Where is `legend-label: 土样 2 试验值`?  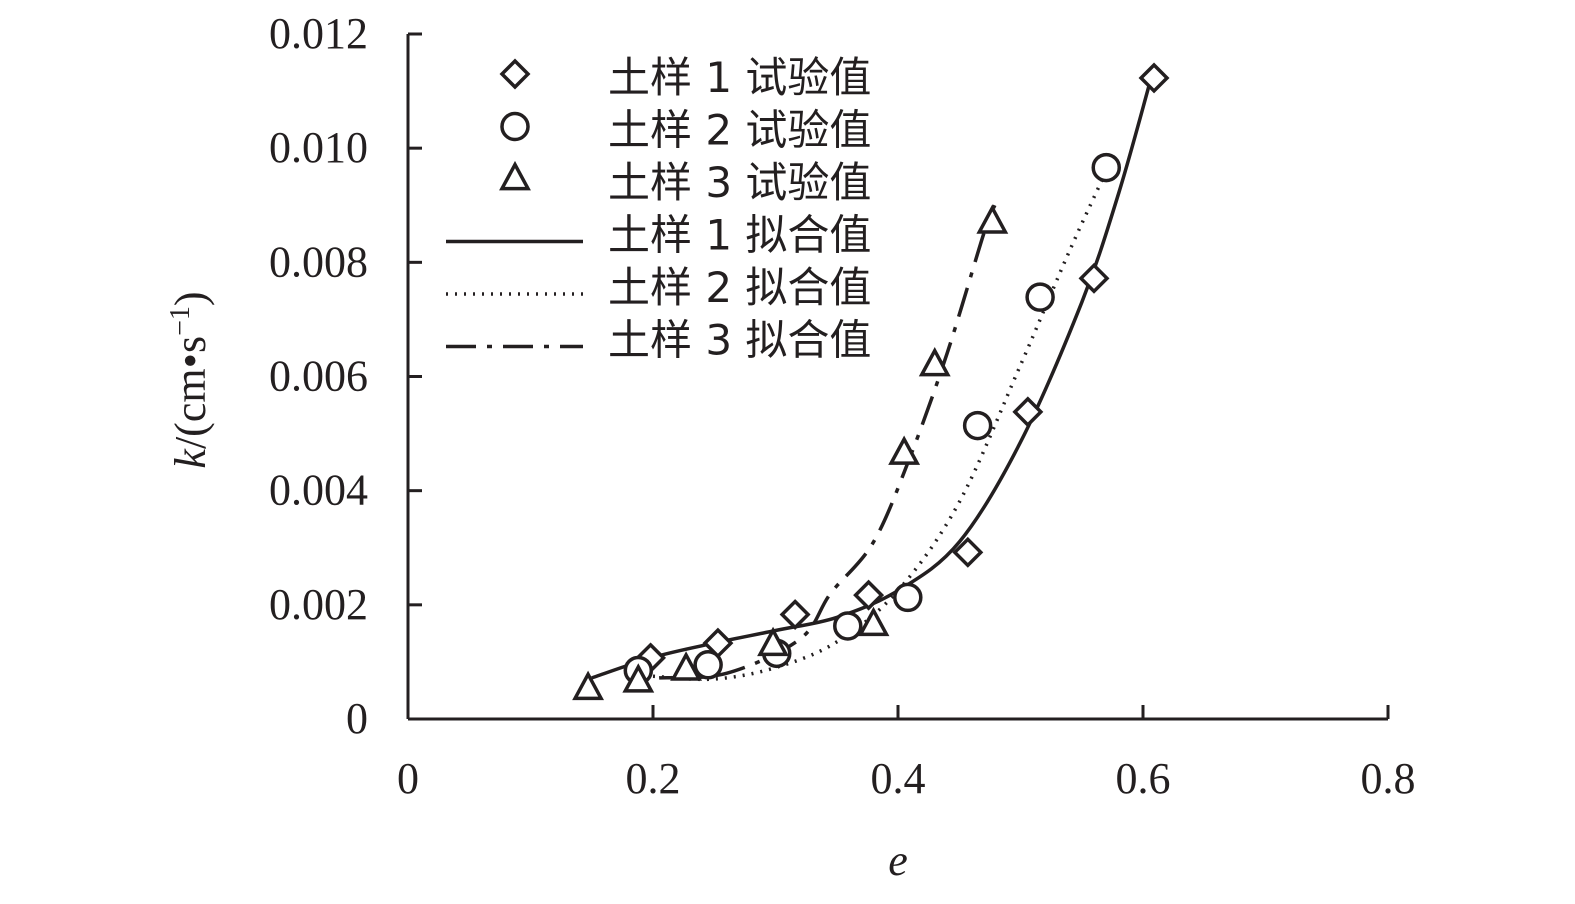
legend-label: 土样 2 试验值 is located at coordinates (739, 130).